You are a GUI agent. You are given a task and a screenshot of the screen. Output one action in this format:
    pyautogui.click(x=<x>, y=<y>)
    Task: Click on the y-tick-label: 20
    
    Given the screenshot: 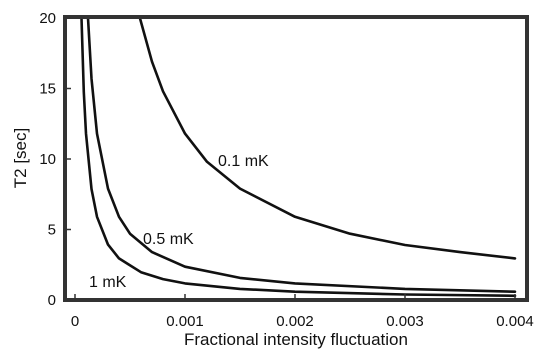 What is the action you would take?
    pyautogui.click(x=47, y=18)
    